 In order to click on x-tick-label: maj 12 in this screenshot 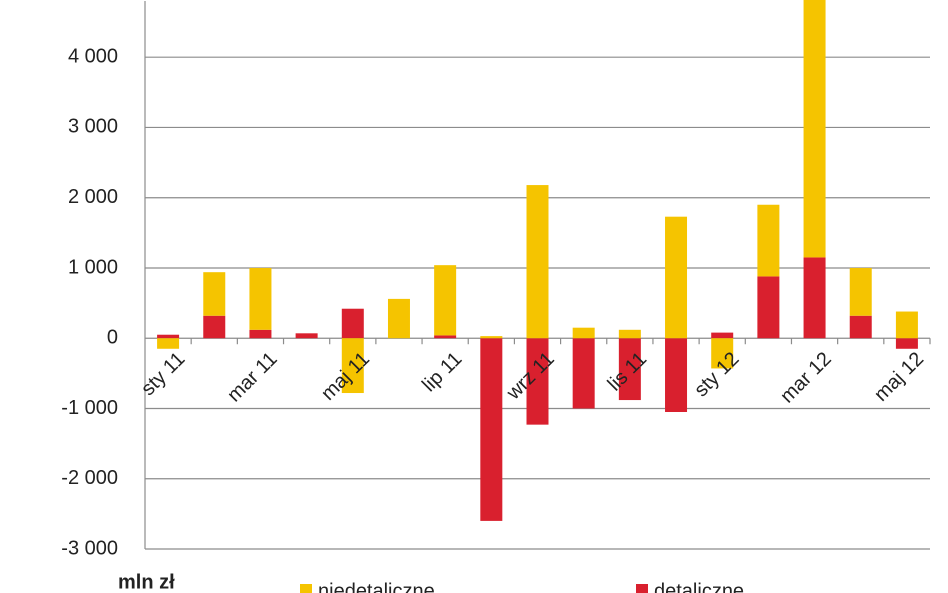, I will do `click(899, 377)`.